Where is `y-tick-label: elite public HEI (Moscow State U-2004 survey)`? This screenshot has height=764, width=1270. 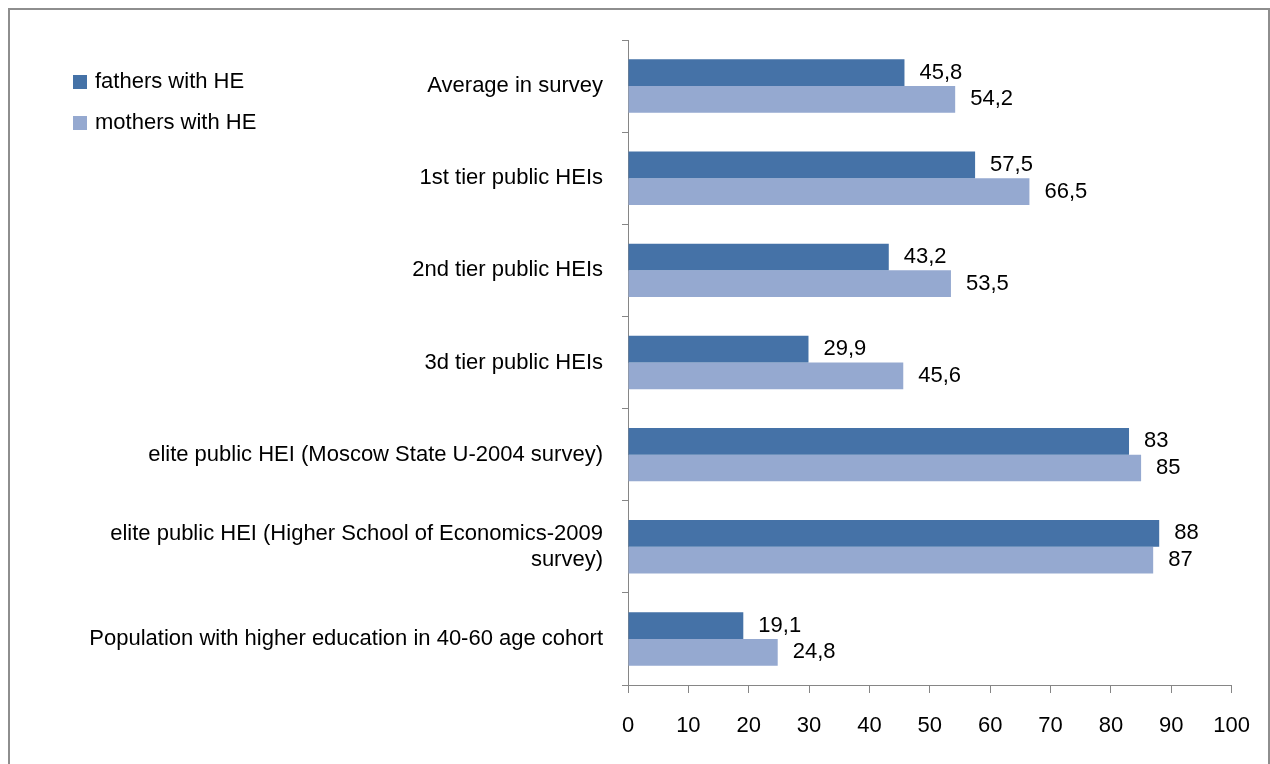 y-tick-label: elite public HEI (Moscow State U-2004 survey) is located at coordinates (375, 453).